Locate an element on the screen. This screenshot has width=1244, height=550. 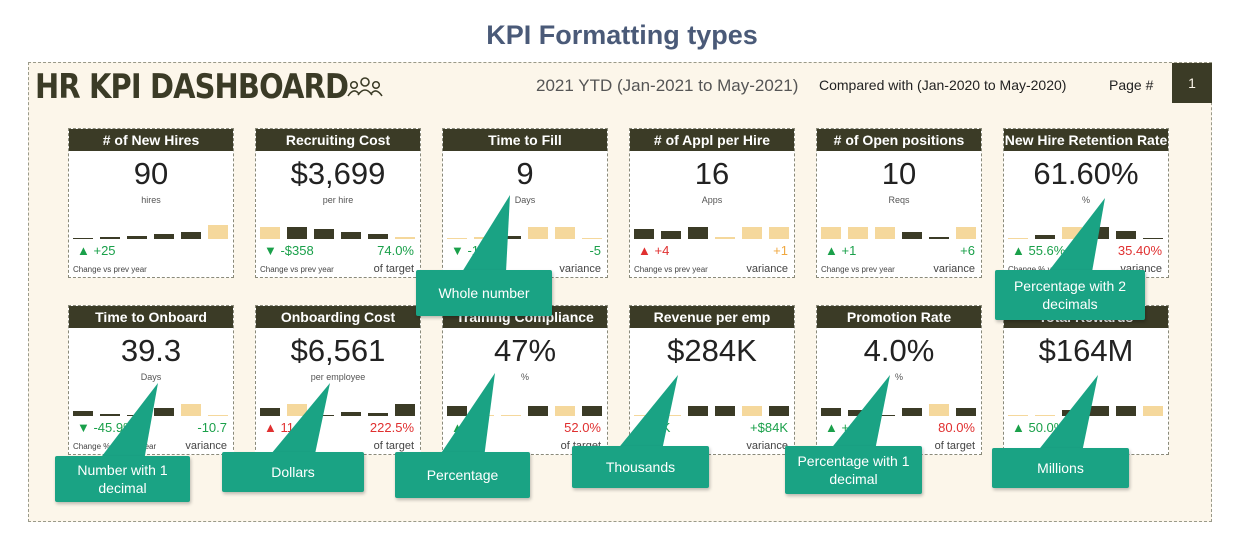
period-label: 2021 YTD (Jan-2021 to May-2021) is located at coordinates (667, 85).